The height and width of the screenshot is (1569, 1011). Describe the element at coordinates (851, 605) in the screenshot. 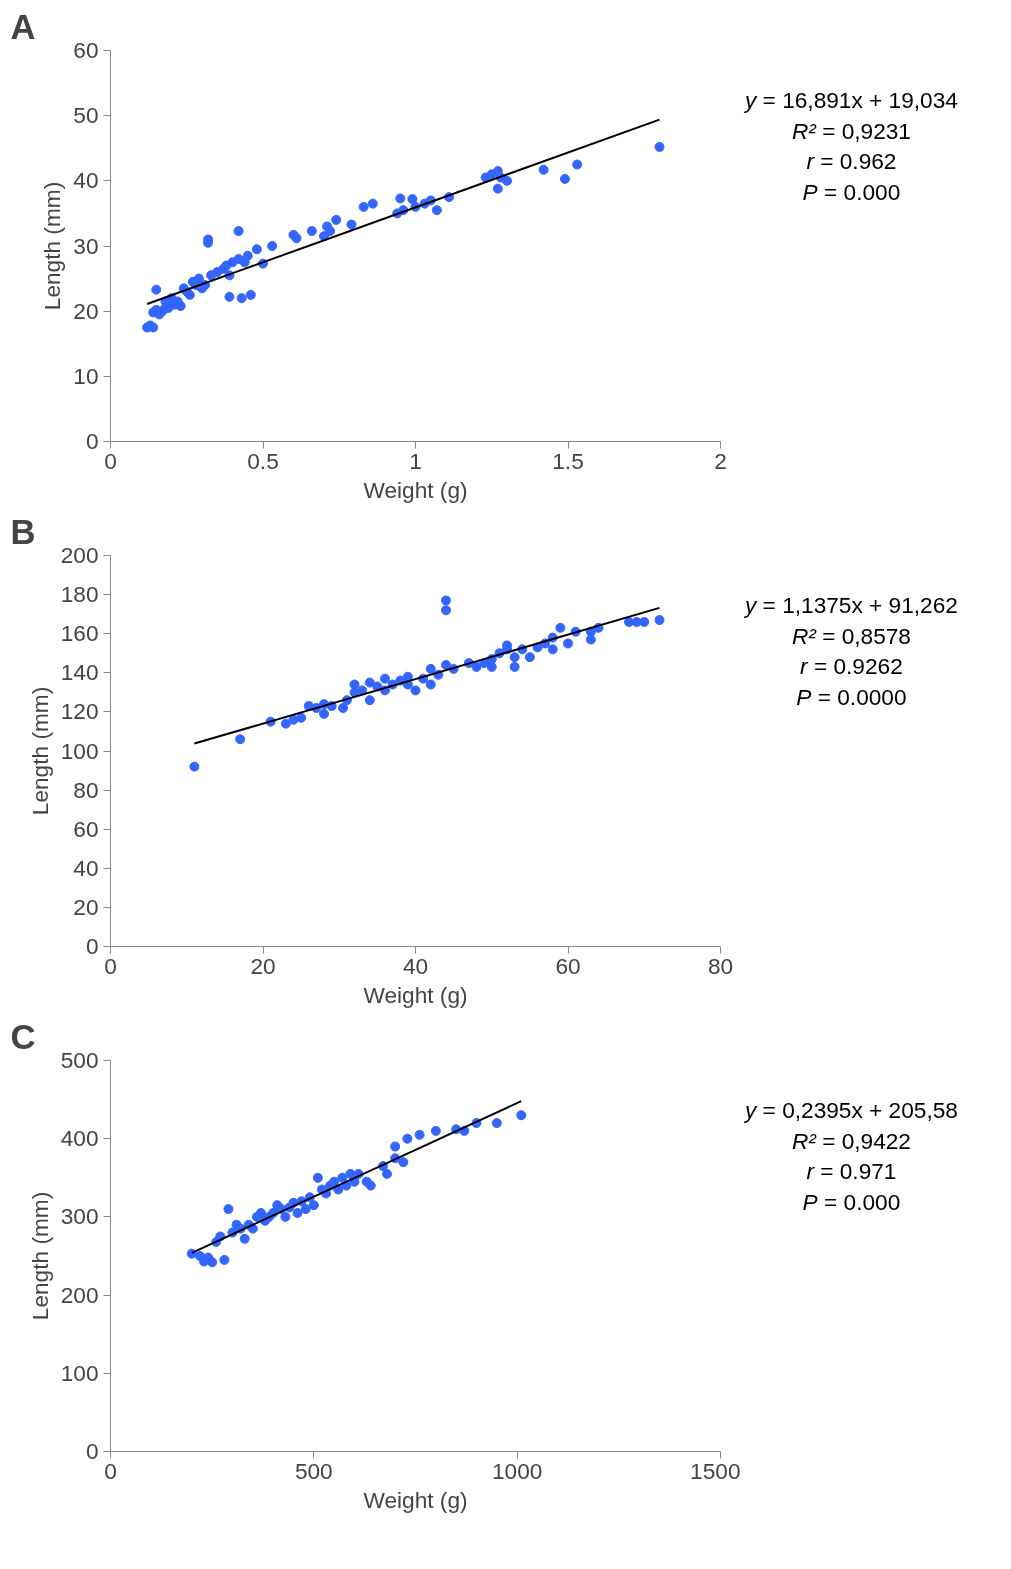

I see `text: y = 1,1375x + 91,262` at that location.